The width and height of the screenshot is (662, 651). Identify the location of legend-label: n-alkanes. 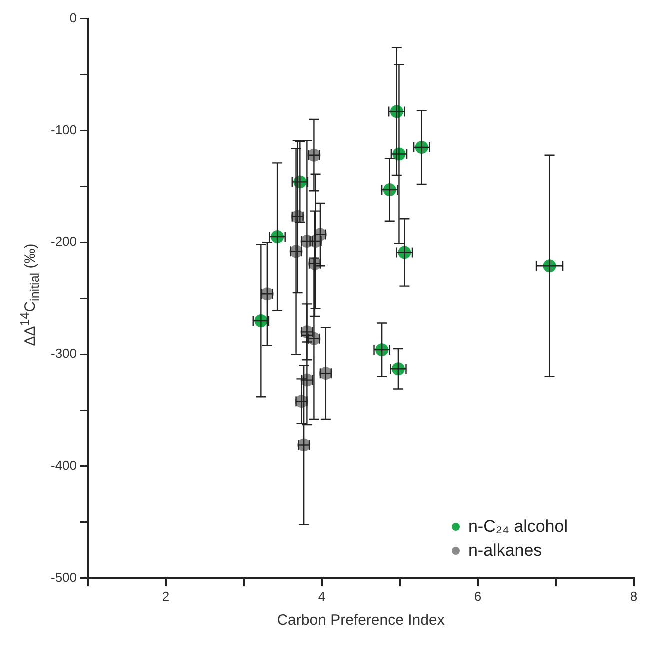
(505, 551).